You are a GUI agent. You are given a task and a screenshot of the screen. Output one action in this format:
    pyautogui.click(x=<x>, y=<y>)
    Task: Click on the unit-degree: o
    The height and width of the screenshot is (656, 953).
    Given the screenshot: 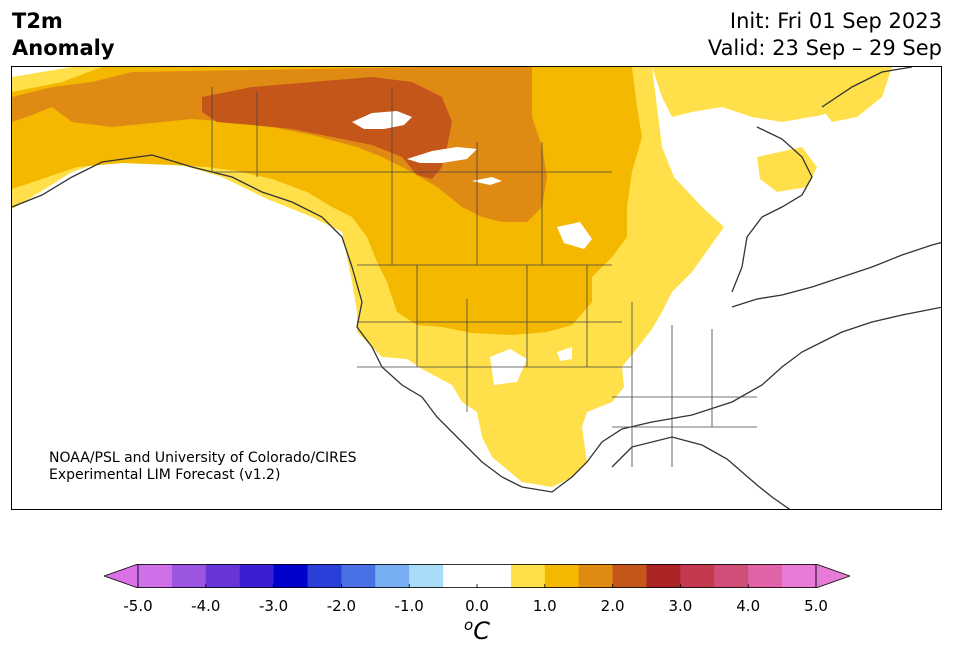 What is the action you would take?
    pyautogui.click(x=469, y=625)
    